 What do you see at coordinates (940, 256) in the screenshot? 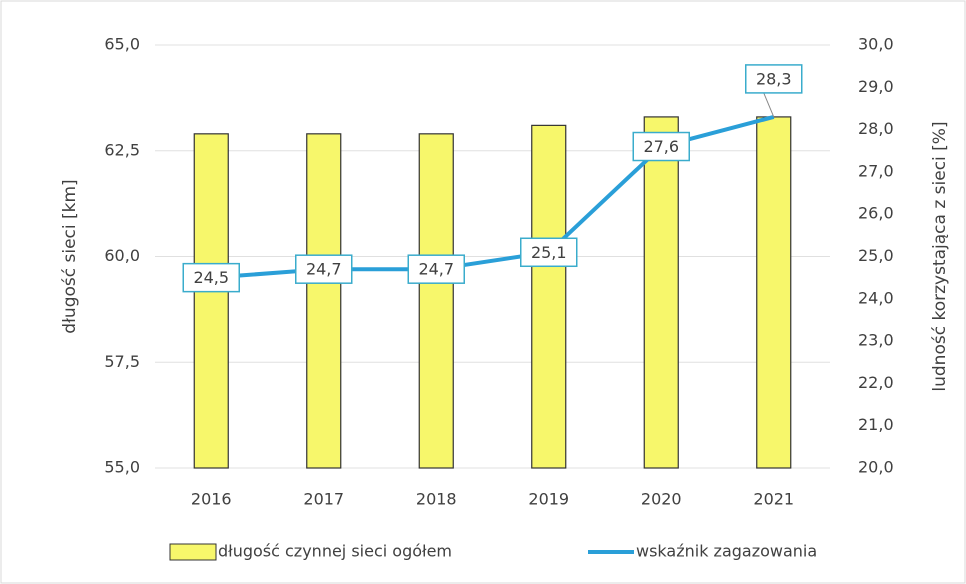
I see `y2-axis-title: ludność korzystająca z sieci [%]` at bounding box center [940, 256].